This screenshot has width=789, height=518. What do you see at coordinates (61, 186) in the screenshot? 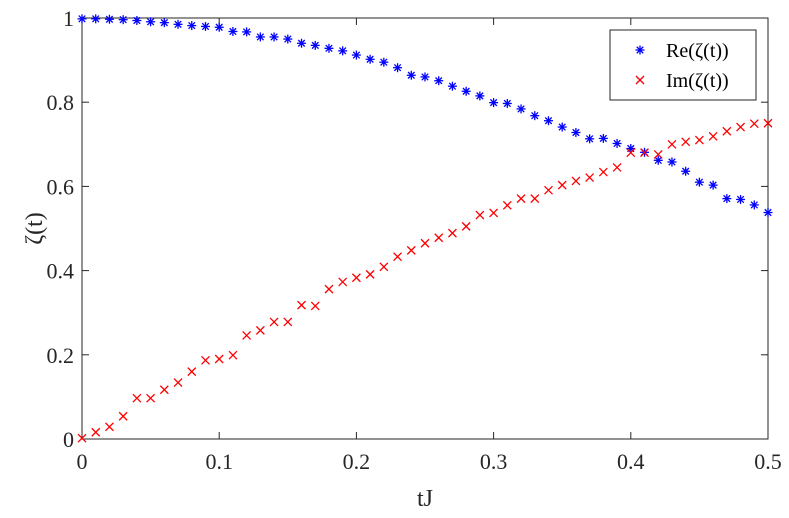
I see `y-tick-label: 0.6` at bounding box center [61, 186].